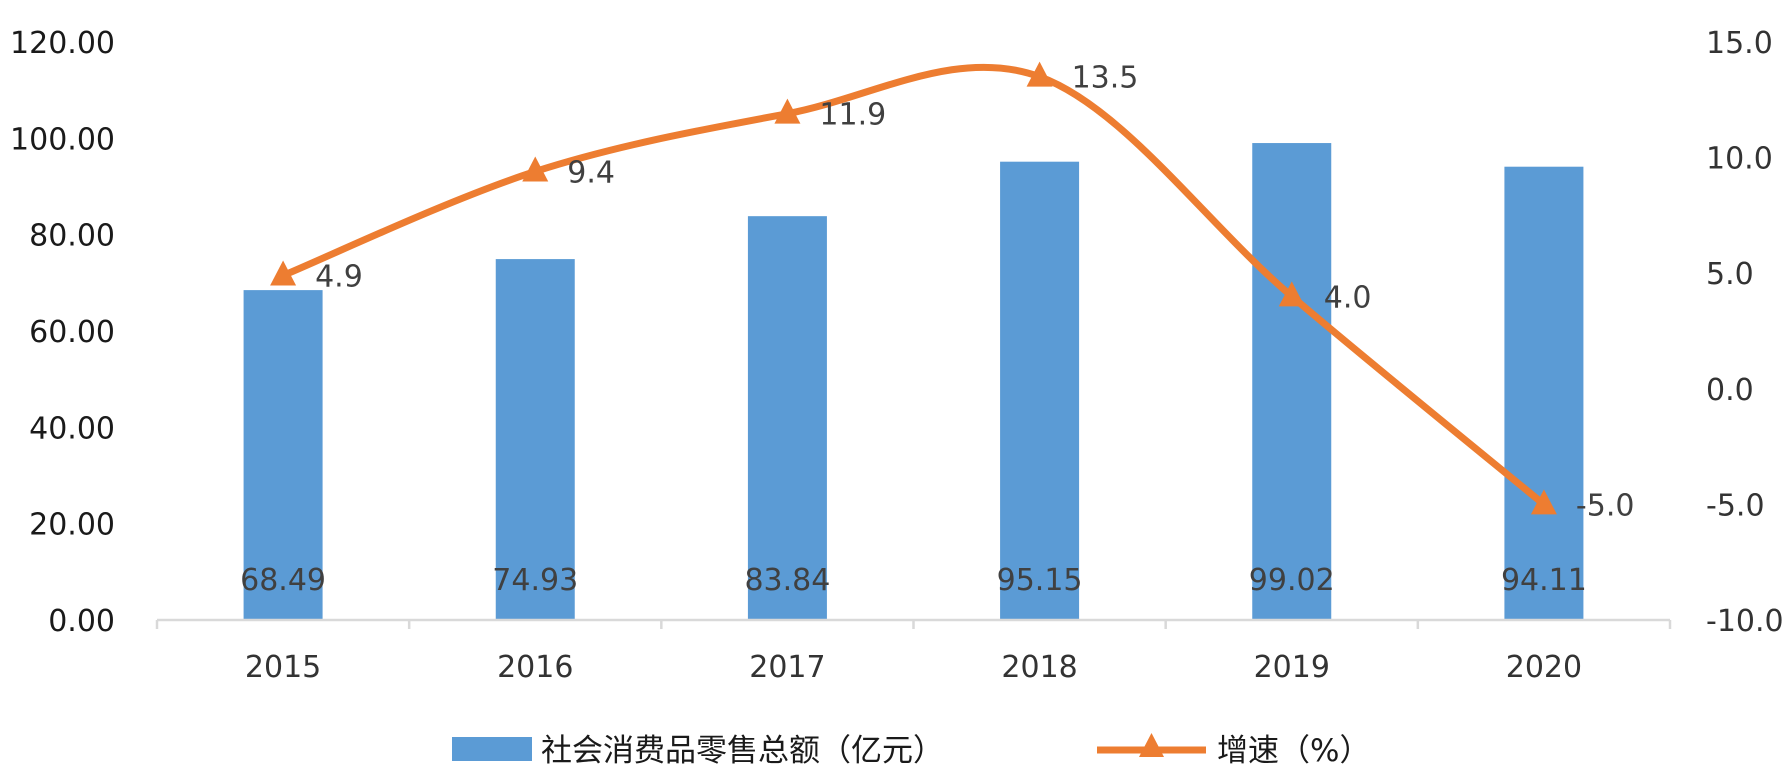 The image size is (1790, 779). I want to click on line-value-label: -5.0, so click(1605, 505).